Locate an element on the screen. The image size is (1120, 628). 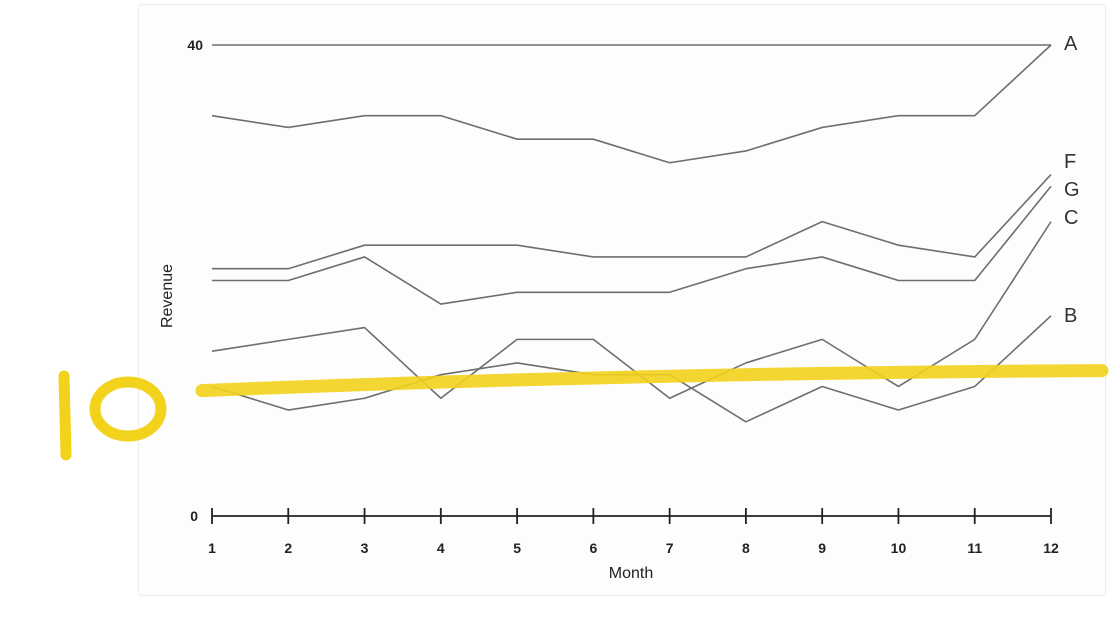
series-label-c: C is located at coordinates (1071, 218).